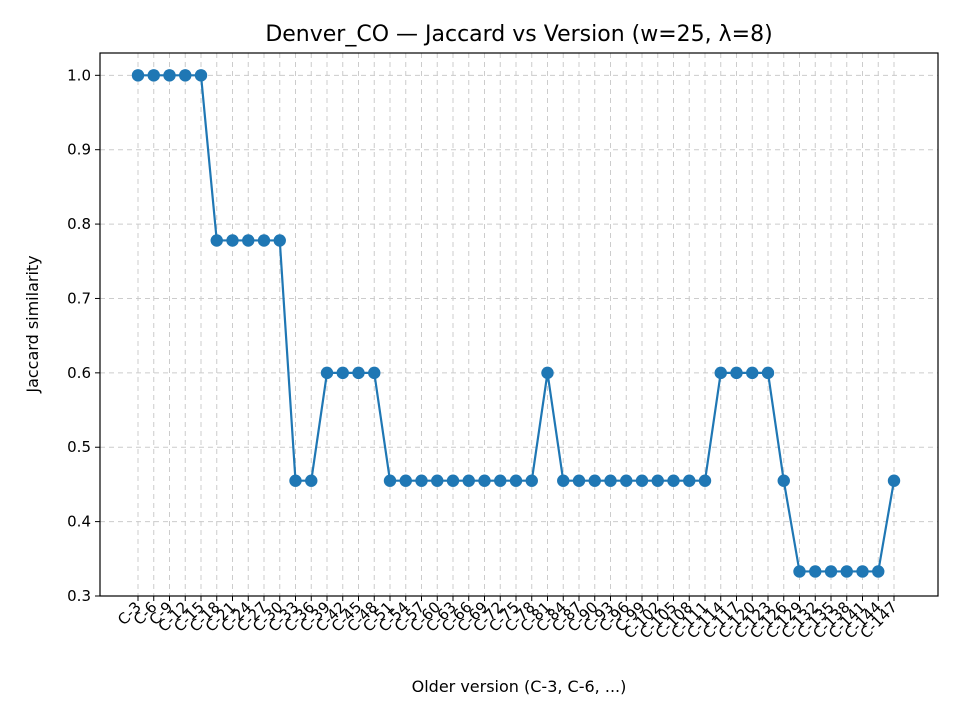 The height and width of the screenshot is (720, 960). I want to click on y-tick-label: 0.3, so click(79, 596).